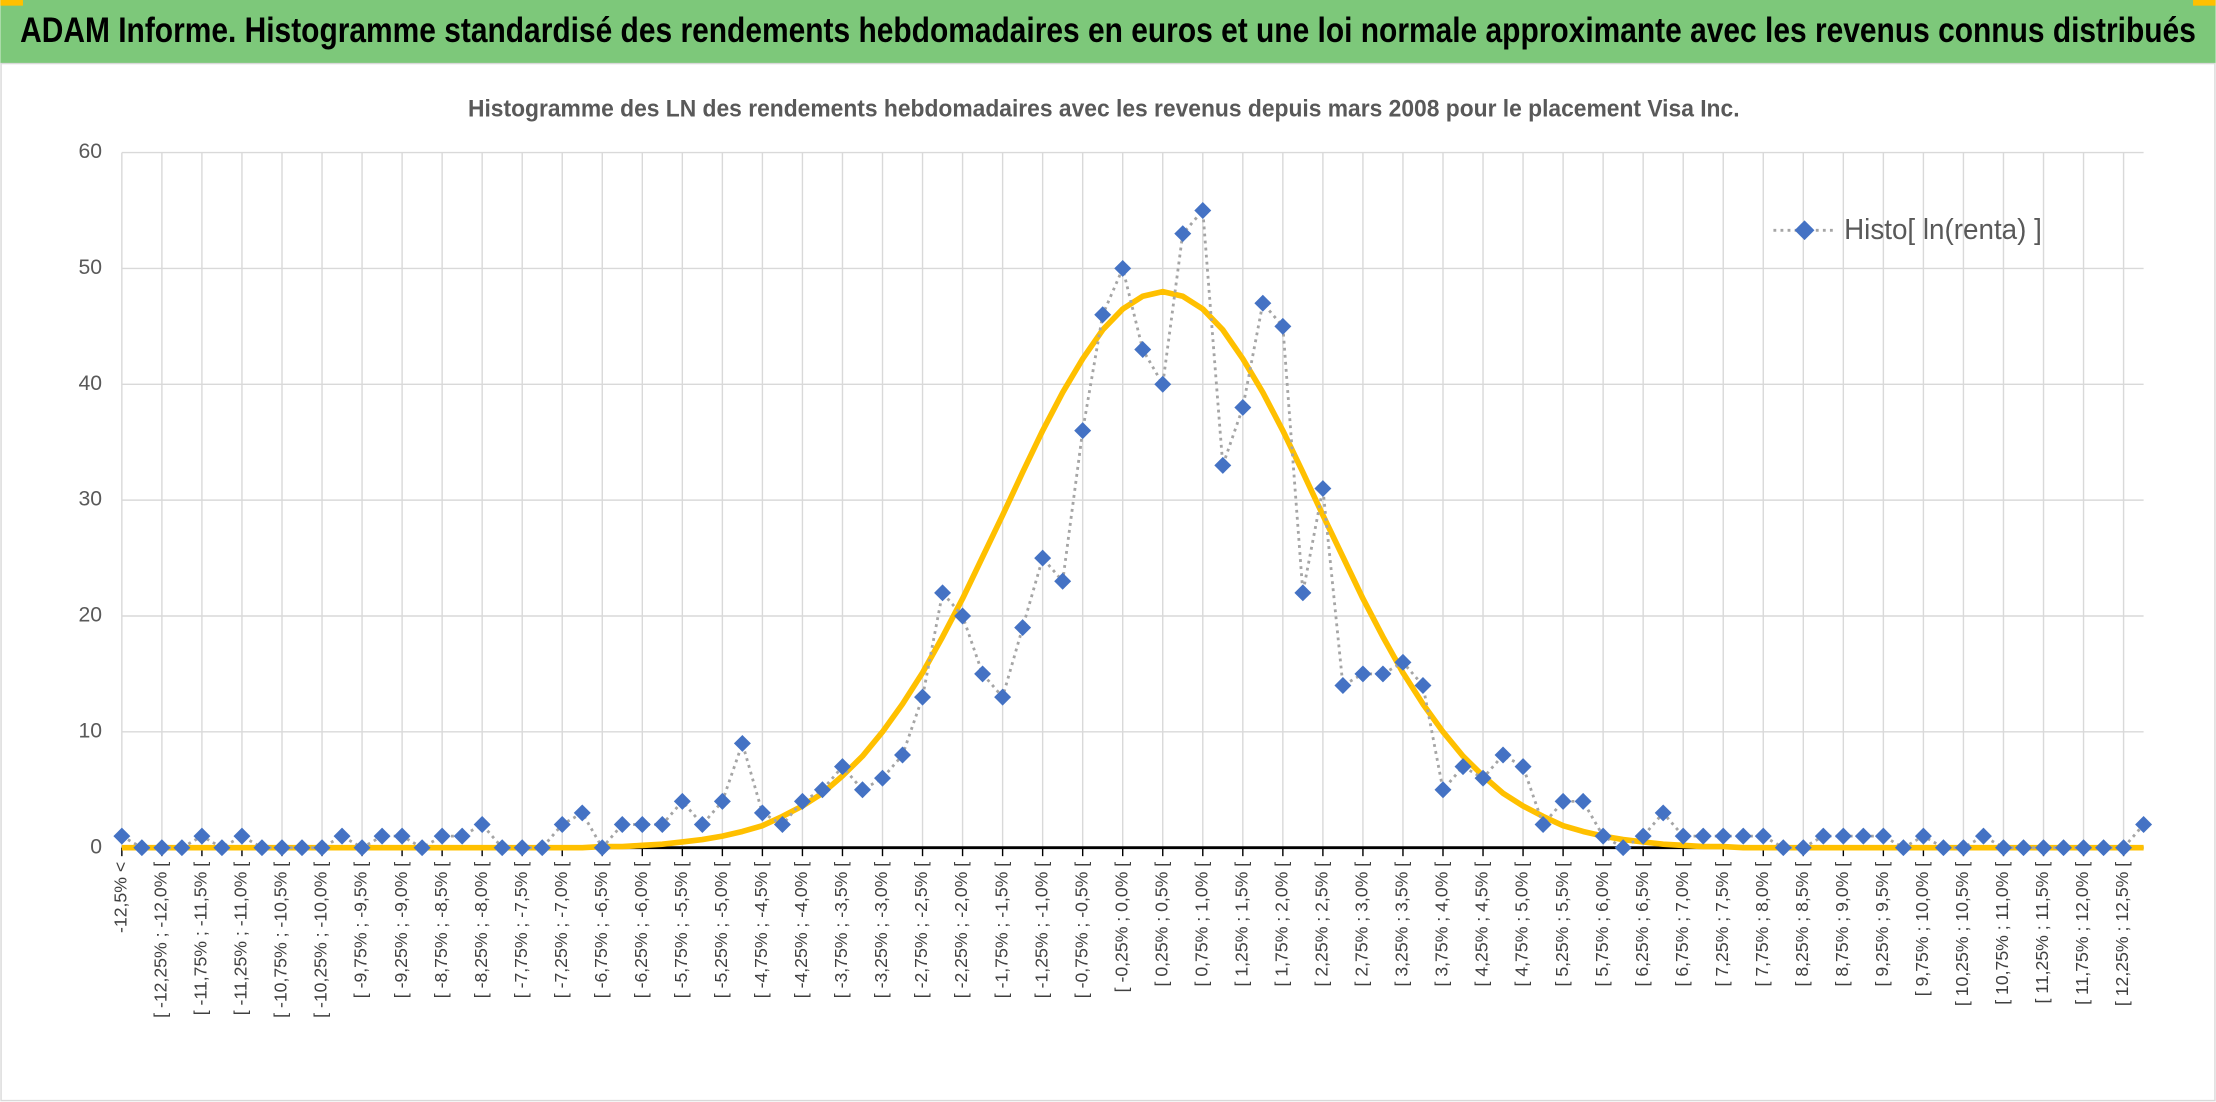 Image resolution: width=2216 pixels, height=1102 pixels. What do you see at coordinates (1642, 924) in the screenshot?
I see `x-tick-label: [ 6,25% ; 6,5% [` at bounding box center [1642, 924].